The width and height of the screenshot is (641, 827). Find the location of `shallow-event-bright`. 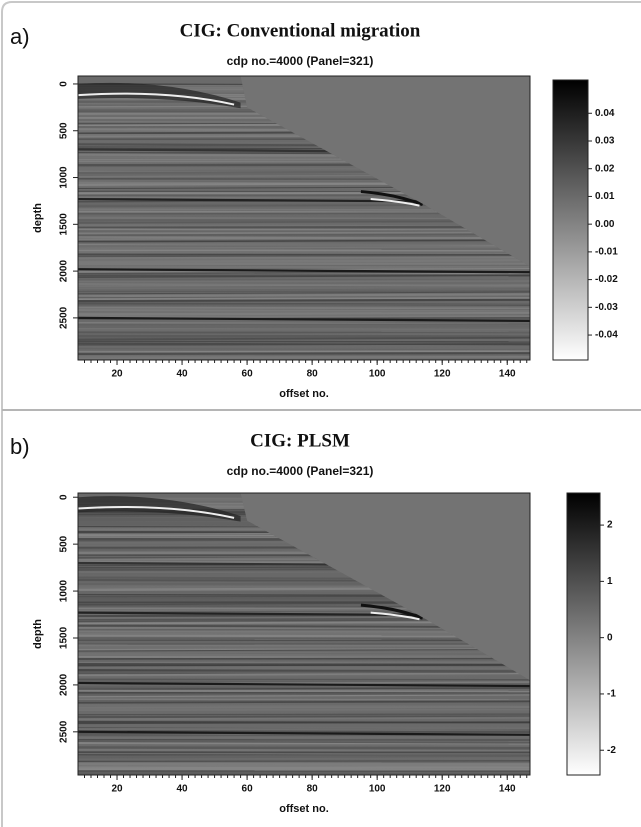

shallow-event-bright is located at coordinates (156, 99).